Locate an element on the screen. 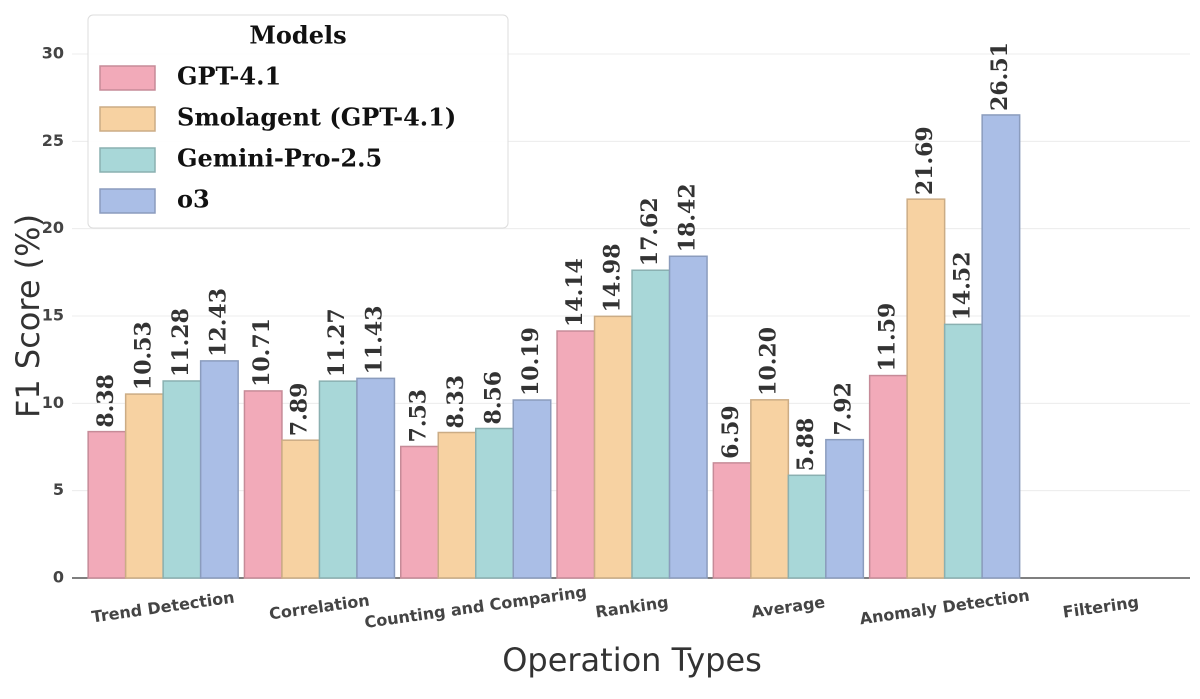 The width and height of the screenshot is (1200, 699). value-label: 7.92 is located at coordinates (844, 409).